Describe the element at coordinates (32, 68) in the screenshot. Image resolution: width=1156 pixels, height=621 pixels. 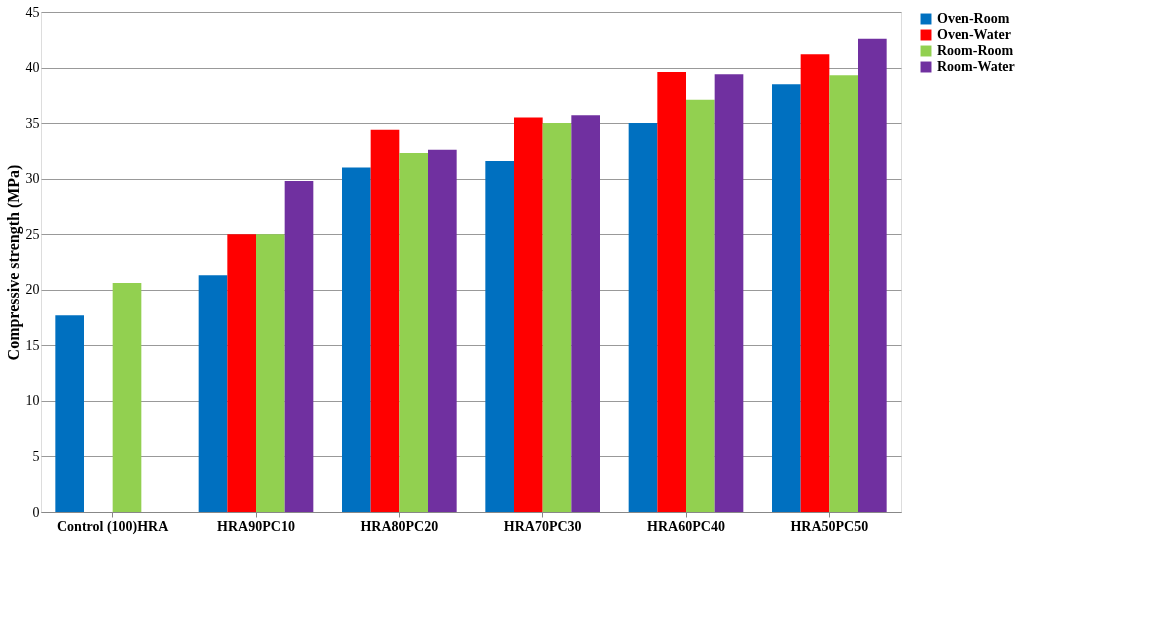
I see `y-tick-label: 40` at that location.